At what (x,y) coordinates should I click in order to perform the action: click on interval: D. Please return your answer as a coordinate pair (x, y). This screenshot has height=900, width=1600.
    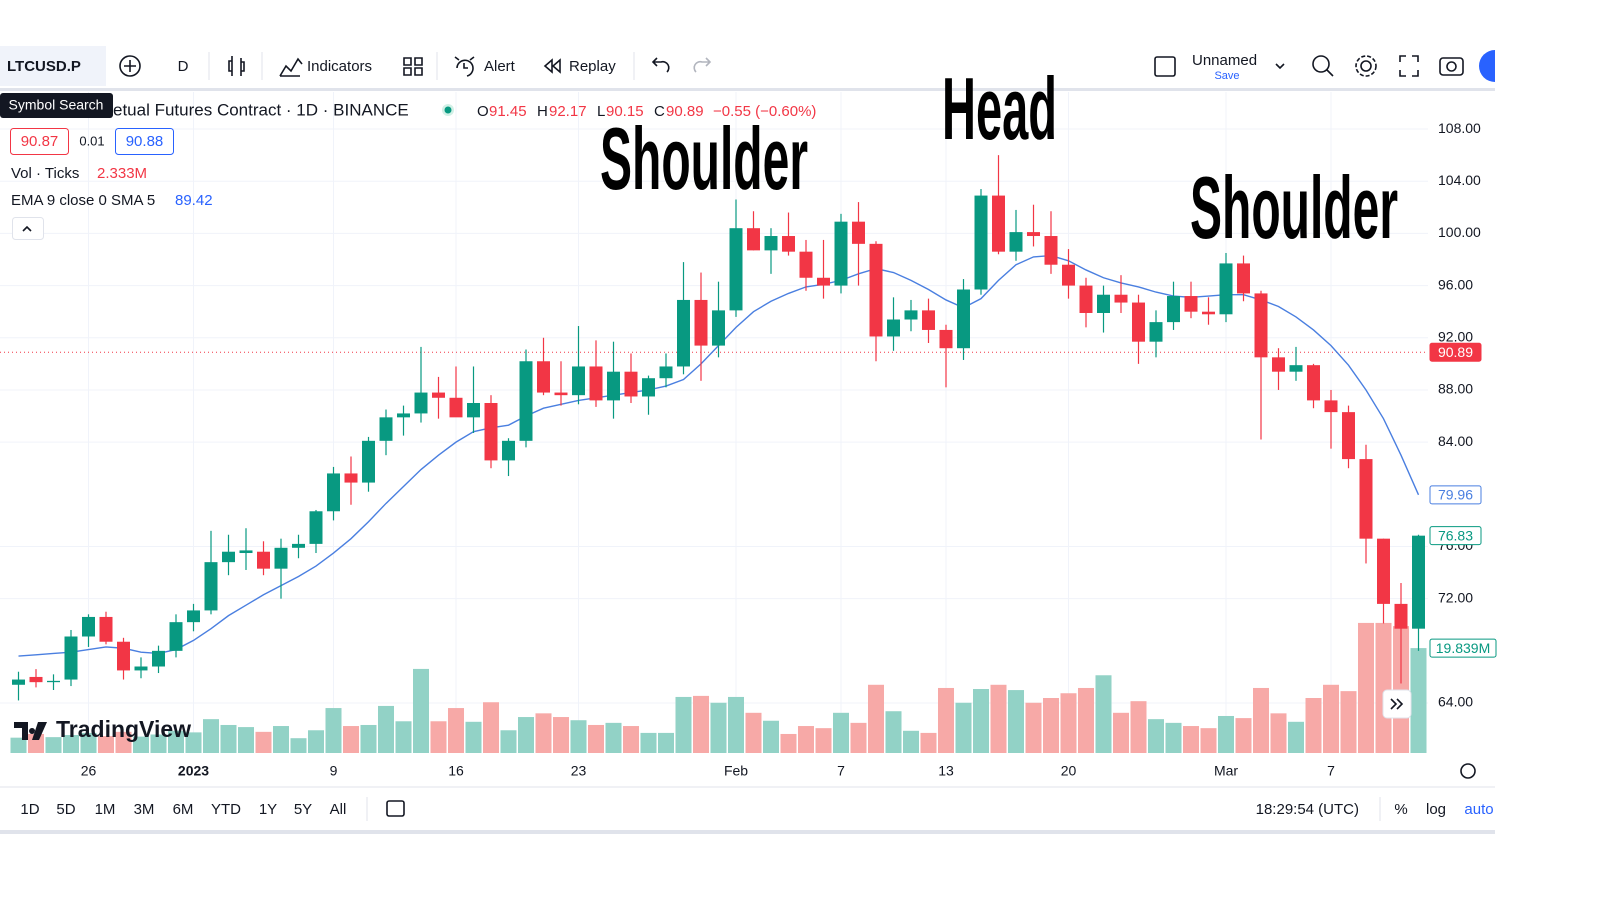
    Looking at the image, I should click on (183, 66).